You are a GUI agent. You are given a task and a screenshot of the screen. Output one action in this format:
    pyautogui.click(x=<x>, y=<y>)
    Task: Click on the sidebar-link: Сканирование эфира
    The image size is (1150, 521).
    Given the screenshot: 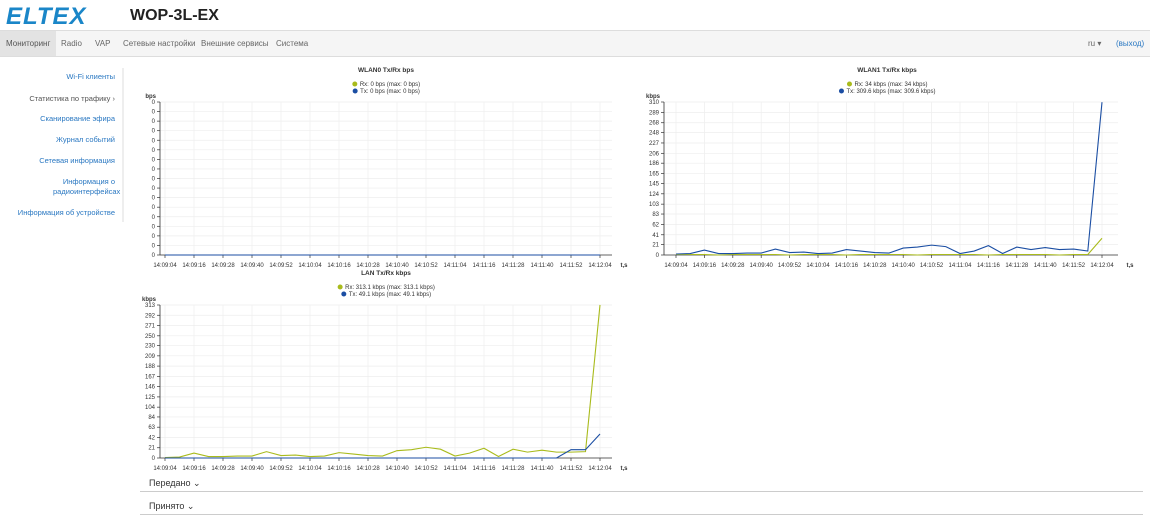 What is the action you would take?
    pyautogui.click(x=77, y=118)
    